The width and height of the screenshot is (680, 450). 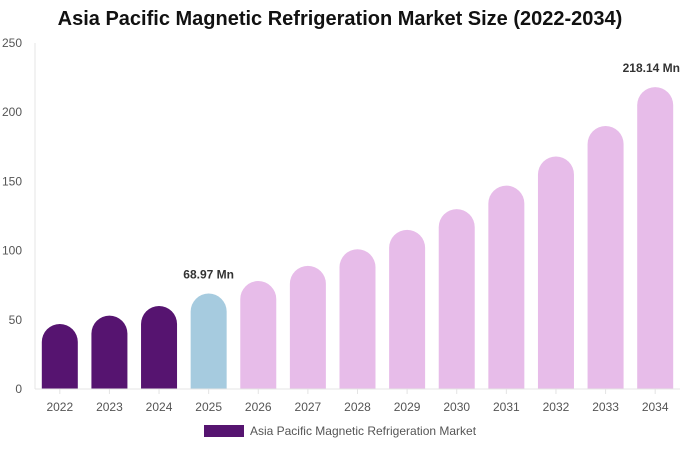 I want to click on data-label: 68.97 Mn, so click(x=208, y=275).